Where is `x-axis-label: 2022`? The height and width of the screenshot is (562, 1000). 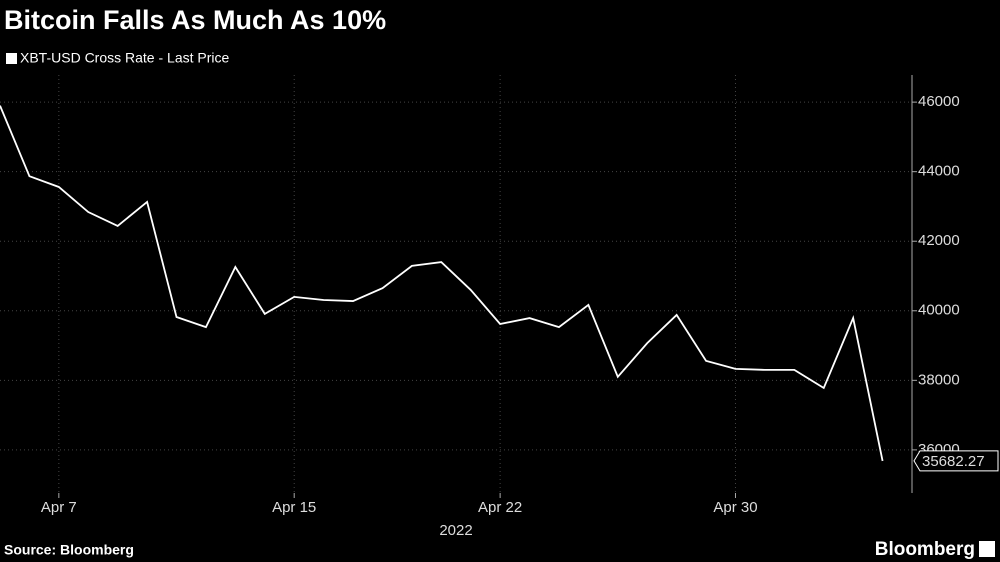 x-axis-label: 2022 is located at coordinates (455, 530).